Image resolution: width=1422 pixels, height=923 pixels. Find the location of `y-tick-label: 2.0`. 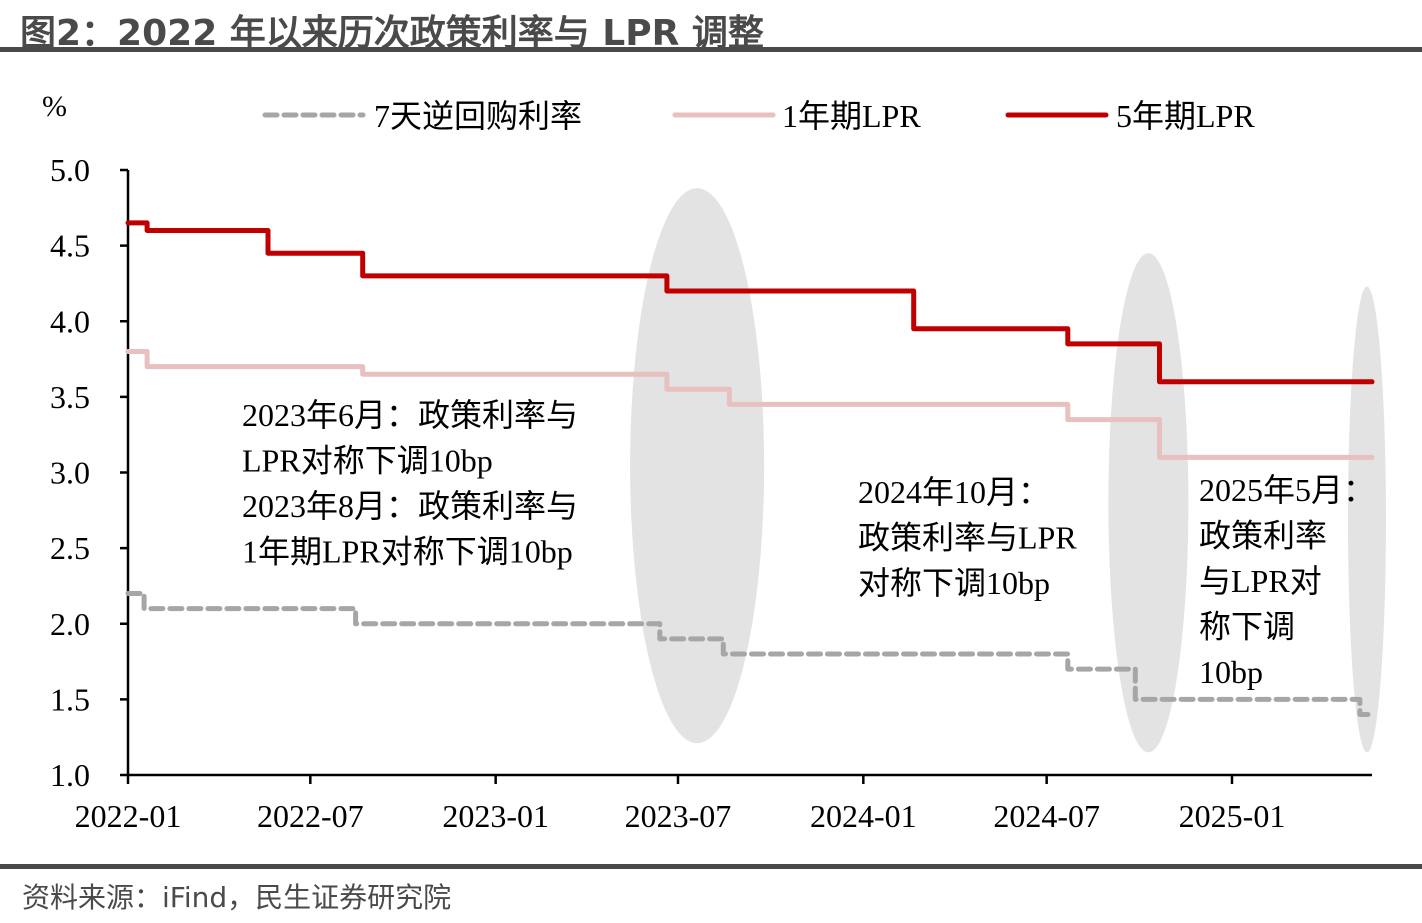

y-tick-label: 2.0 is located at coordinates (70, 624).